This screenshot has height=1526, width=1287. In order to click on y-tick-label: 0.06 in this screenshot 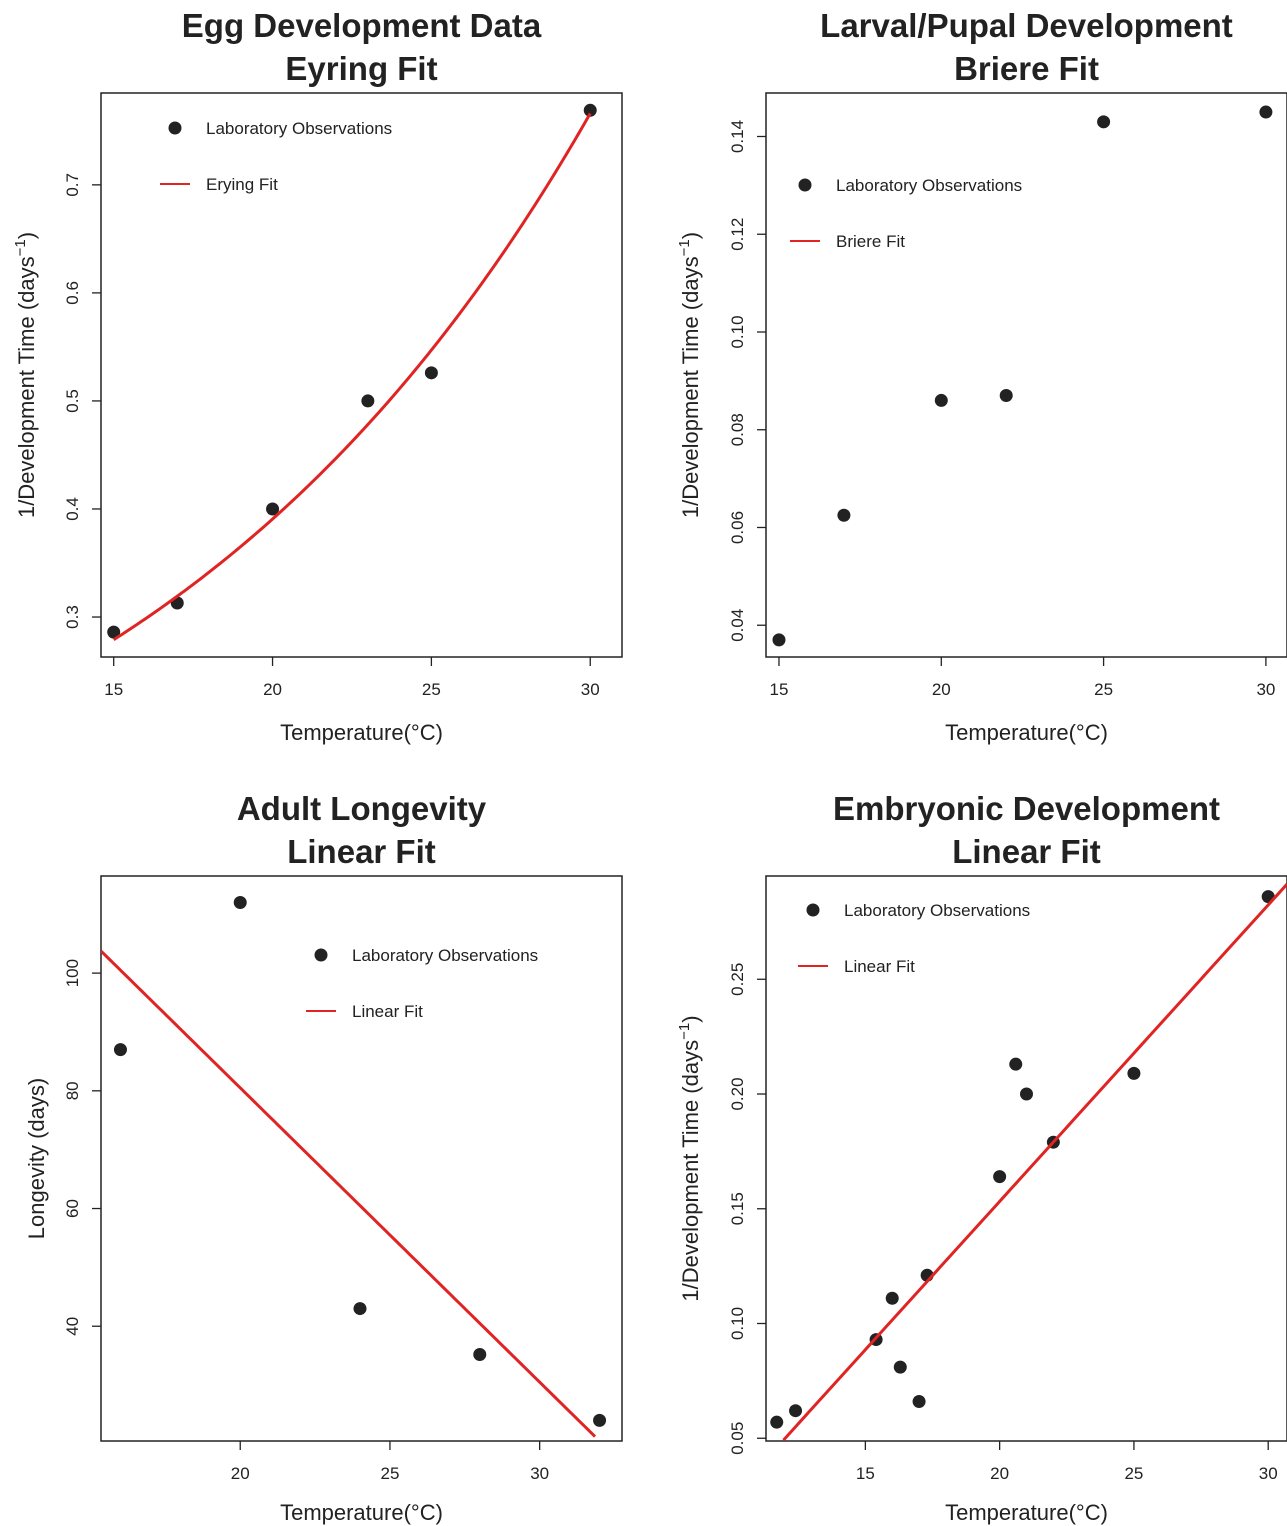, I will do `click(737, 527)`.